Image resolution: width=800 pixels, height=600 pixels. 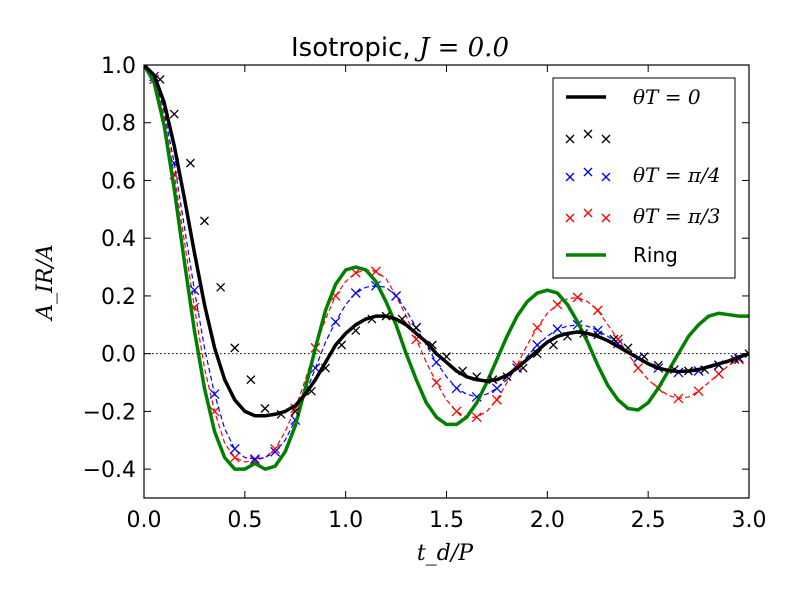 I want to click on series-1-marker-35-stroke-b, so click(x=688, y=371).